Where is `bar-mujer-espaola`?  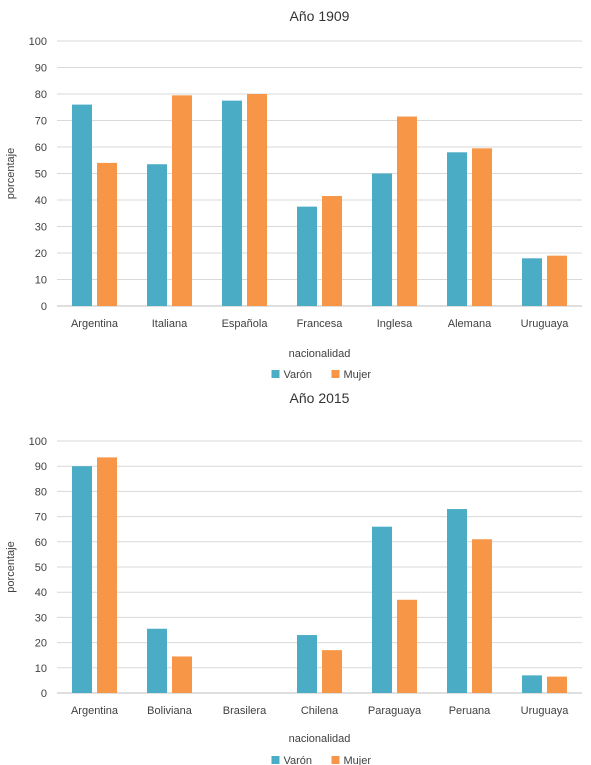 bar-mujer-espaola is located at coordinates (257, 200).